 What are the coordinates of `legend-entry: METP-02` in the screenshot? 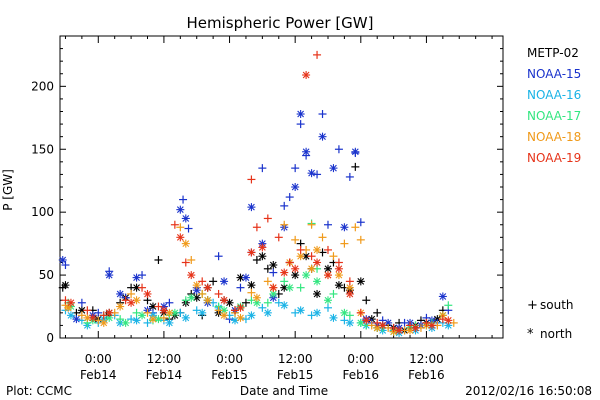 It's located at (553, 53).